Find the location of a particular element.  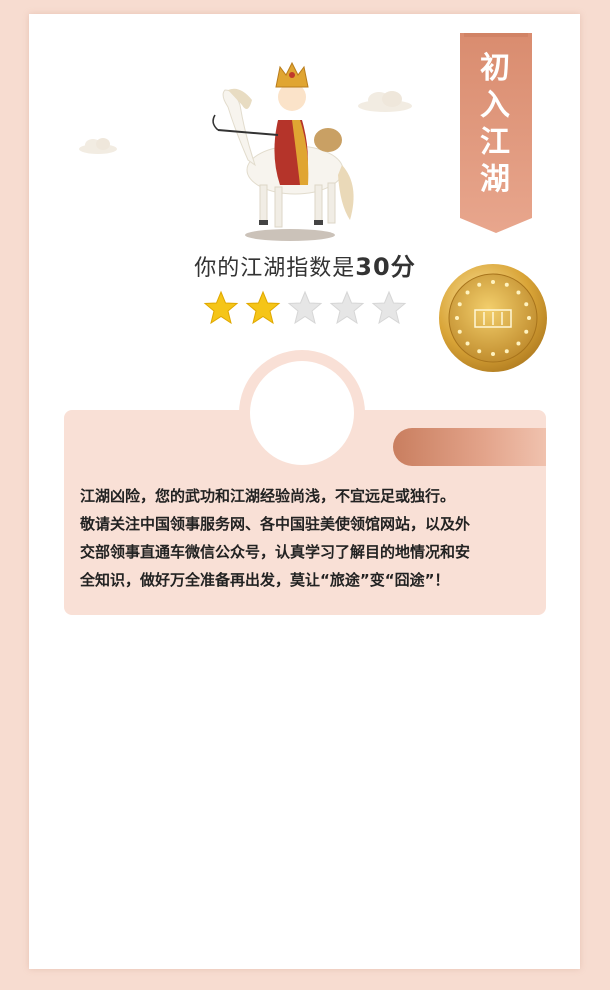

score-value: 30分 is located at coordinates (385, 267).